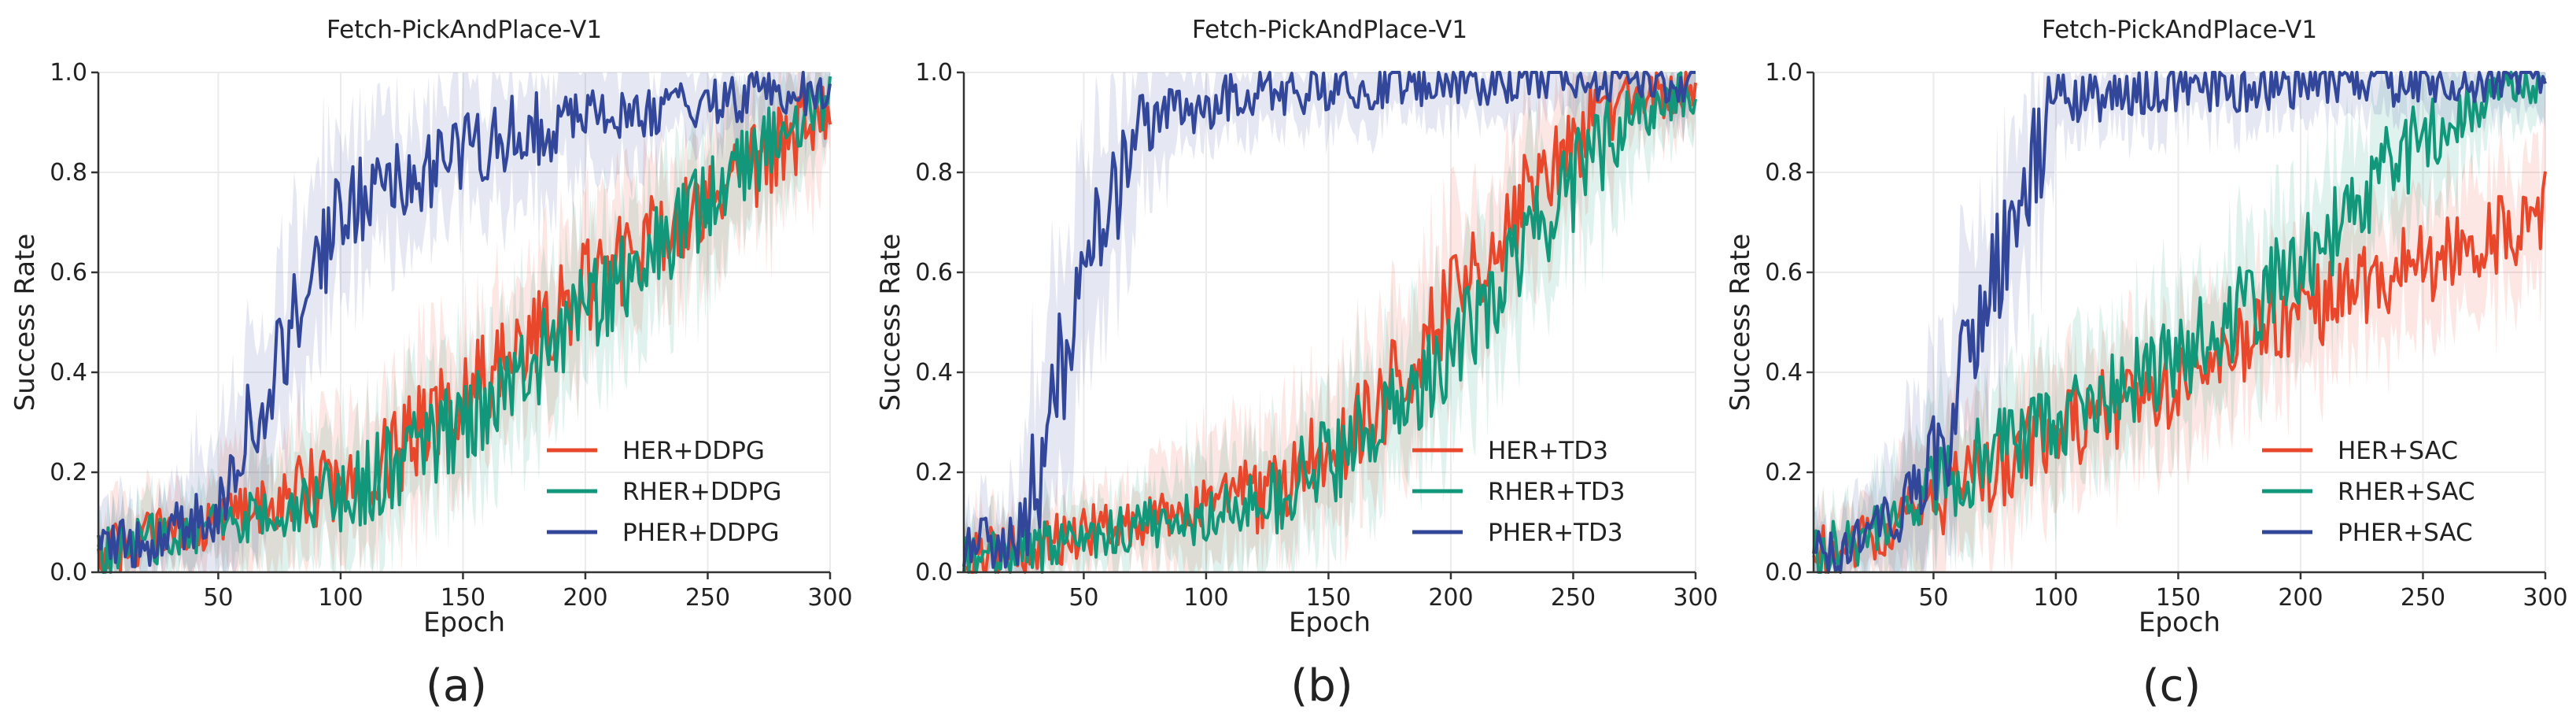  I want to click on legend-label: HER+SAC, so click(2398, 451).